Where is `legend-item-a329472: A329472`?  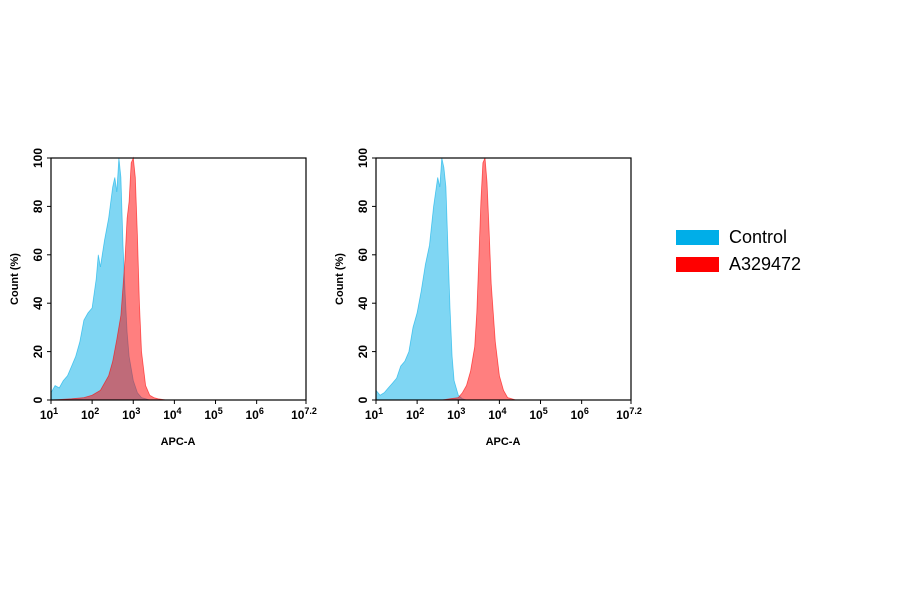 legend-item-a329472: A329472 is located at coordinates (738, 264).